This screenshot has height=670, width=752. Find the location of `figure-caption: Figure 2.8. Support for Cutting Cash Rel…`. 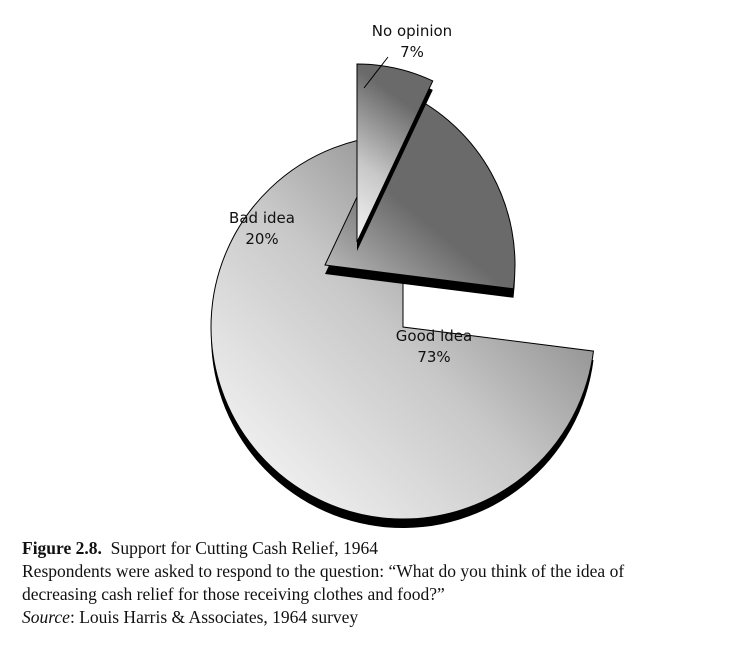

figure-caption: Figure 2.8. Support for Cutting Cash Rel… is located at coordinates (379, 583).